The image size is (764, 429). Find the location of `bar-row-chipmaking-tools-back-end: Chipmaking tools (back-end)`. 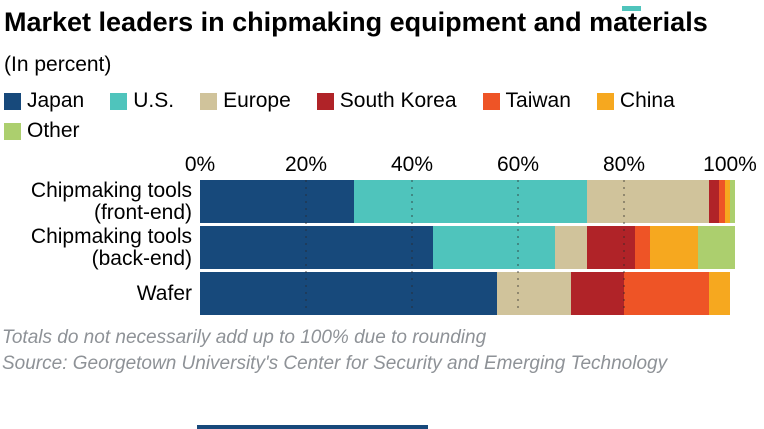

bar-row-chipmaking-tools-back-end: Chipmaking tools (back-end) is located at coordinates (382, 247).